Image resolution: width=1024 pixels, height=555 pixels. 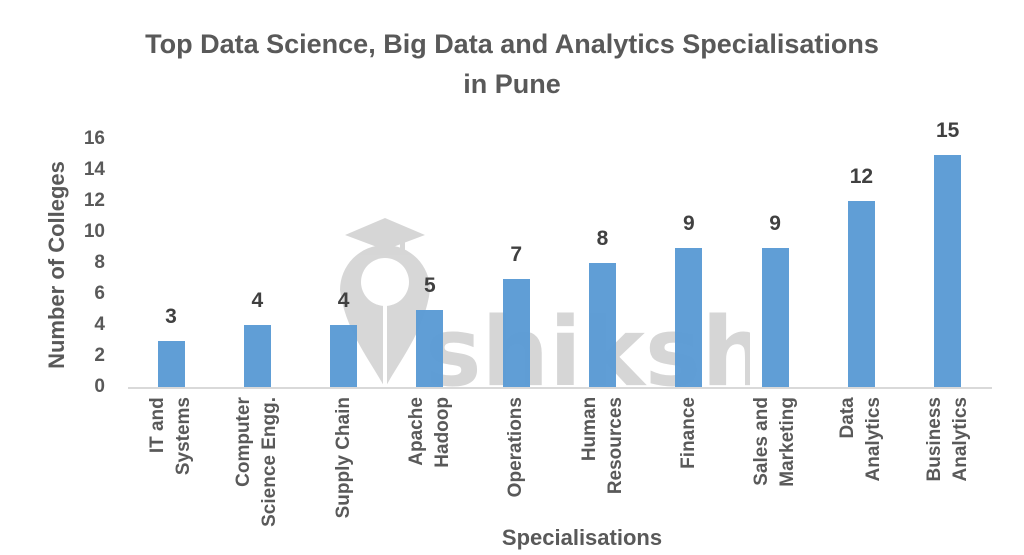 I want to click on x-tick-label: Computer Science Engg., so click(x=257, y=462).